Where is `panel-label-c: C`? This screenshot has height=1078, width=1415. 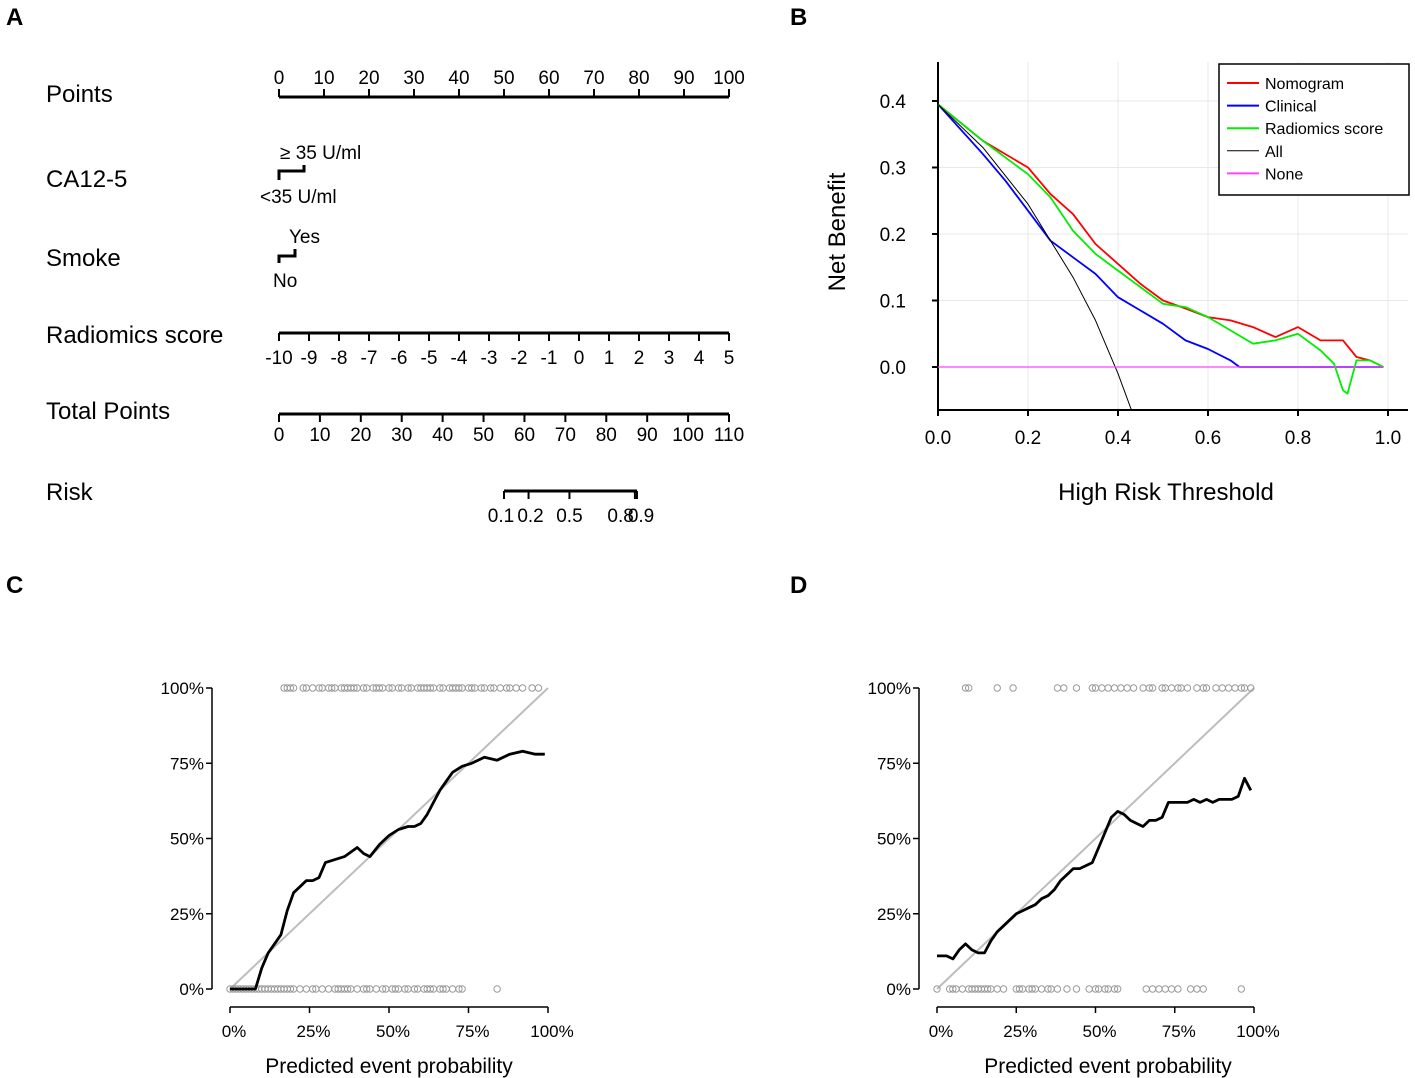
panel-label-c: C is located at coordinates (14, 585).